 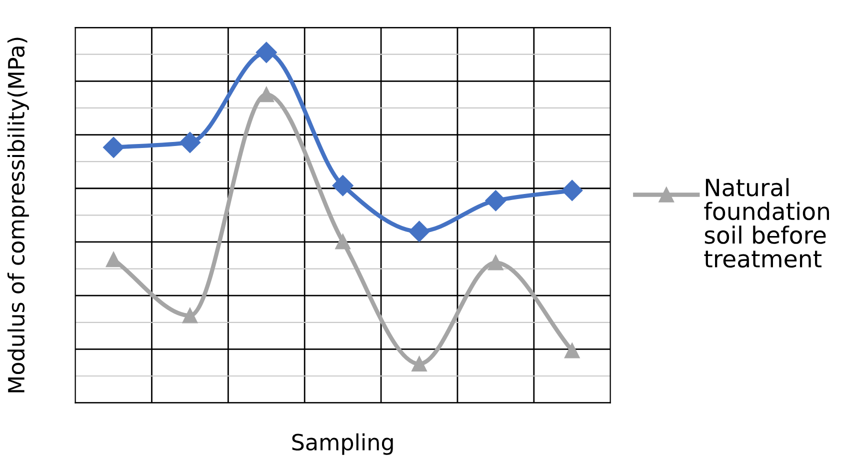 What do you see at coordinates (18, 215) in the screenshot?
I see `y-axis-title: Modulus of compressibility(MPa)` at bounding box center [18, 215].